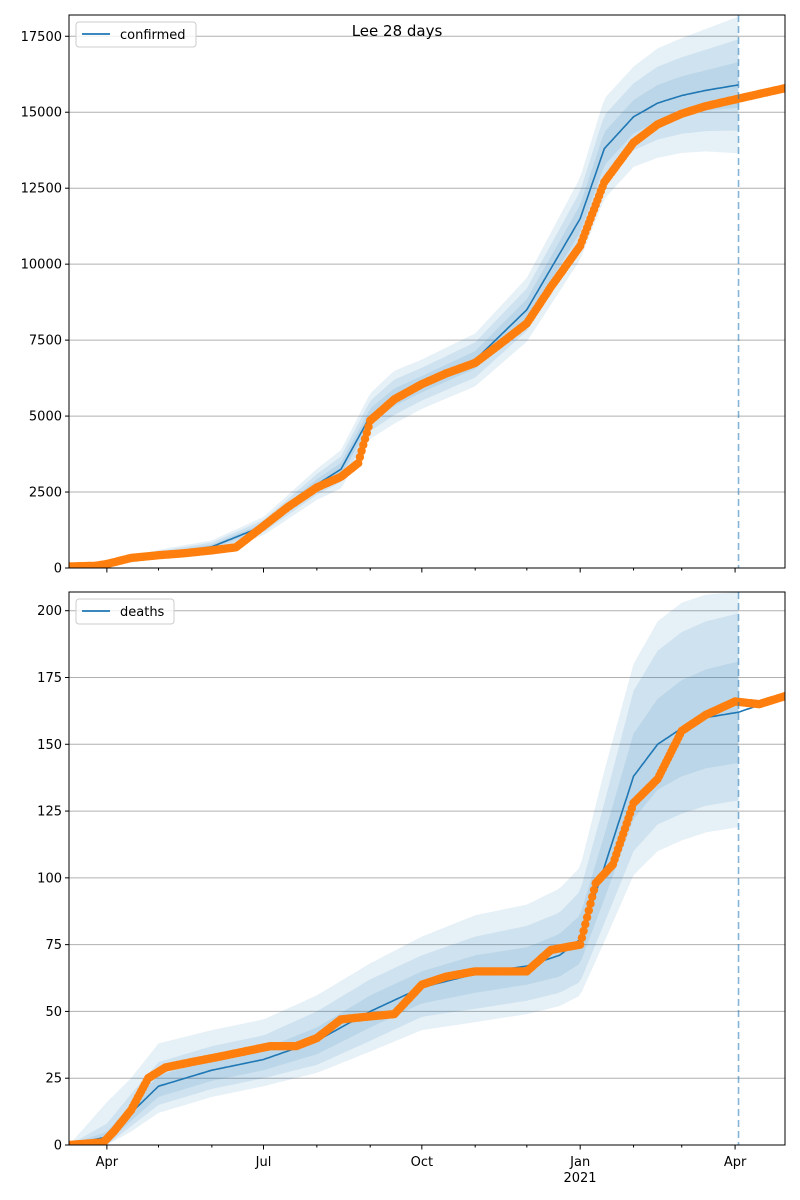  I want to click on confirmed-y-tick-label: 12500, so click(41, 189).